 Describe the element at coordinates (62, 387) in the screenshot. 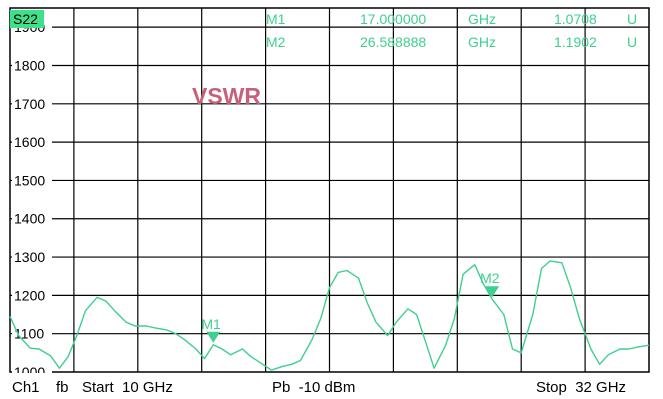

I see `mode-label: fb` at that location.